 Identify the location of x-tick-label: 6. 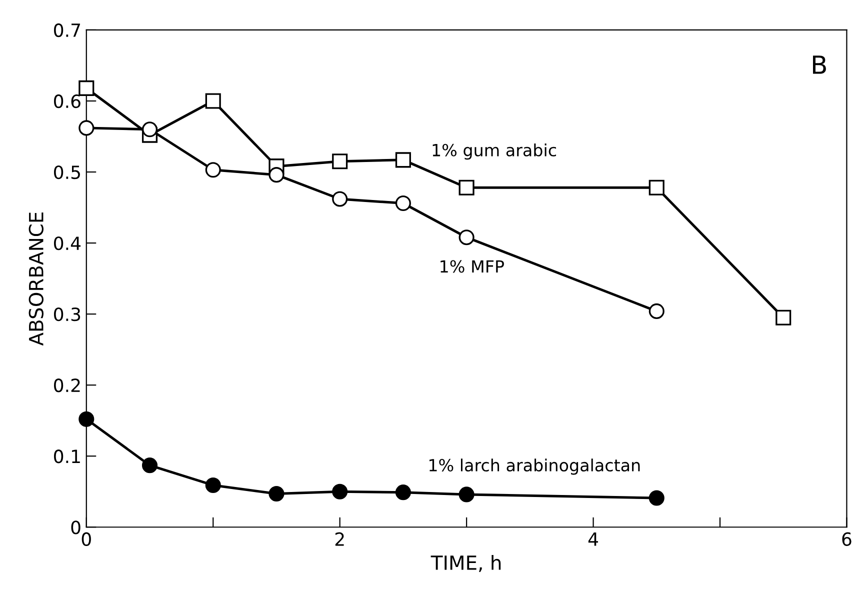
(847, 539).